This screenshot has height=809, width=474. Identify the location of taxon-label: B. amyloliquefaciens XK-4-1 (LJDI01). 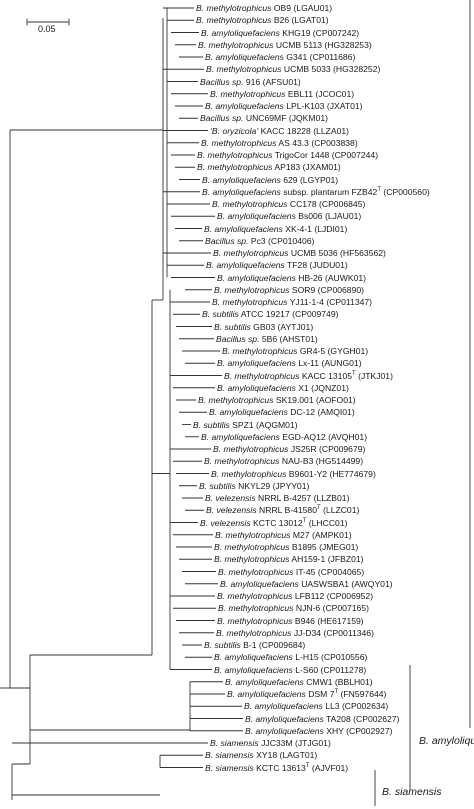
(276, 228).